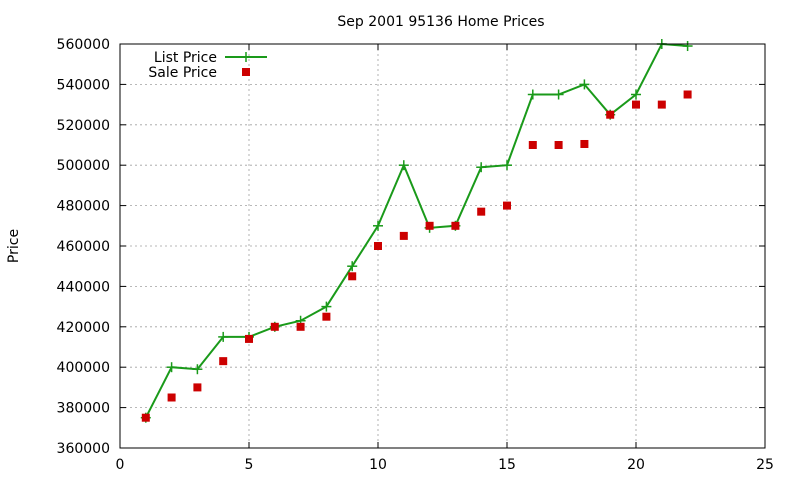  Describe the element at coordinates (83, 207) in the screenshot. I see `y-tick-label: 480000` at that location.